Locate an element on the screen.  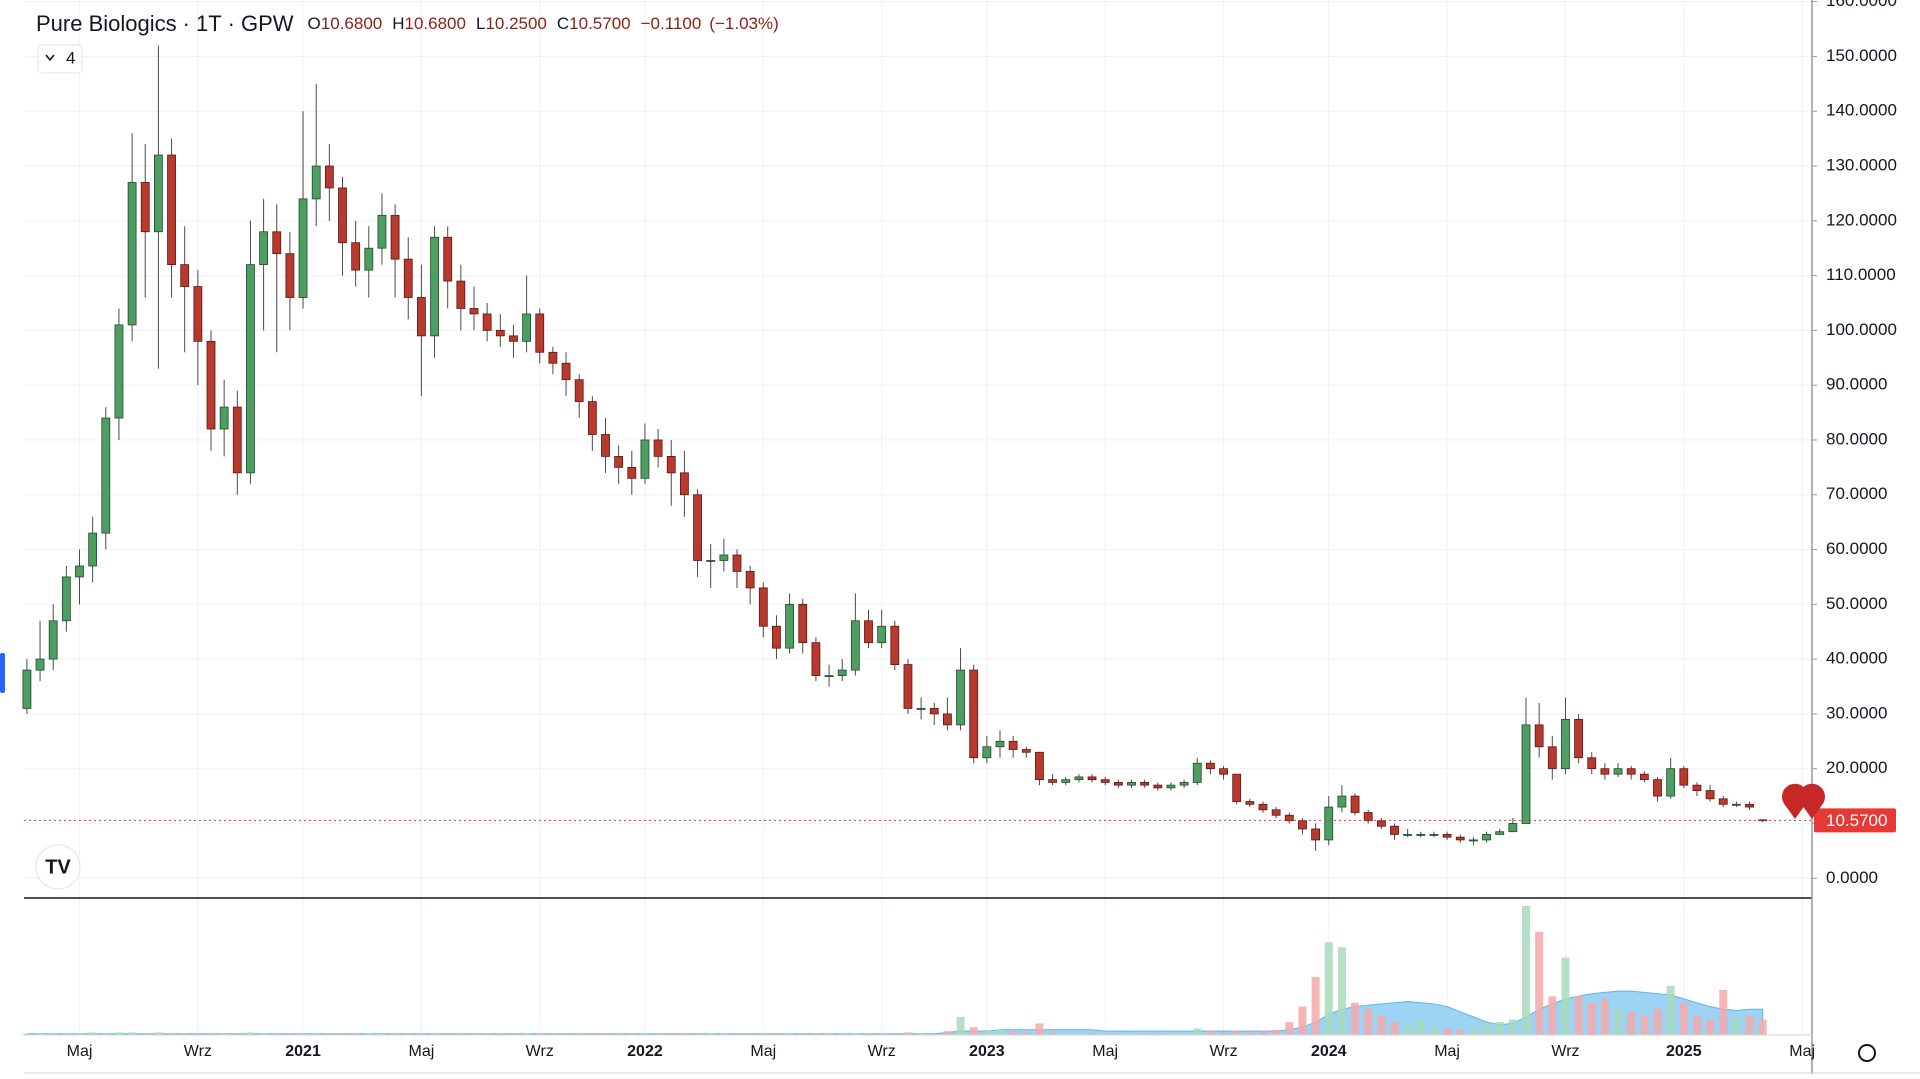
legend-value: 10.5700 is located at coordinates (599, 23).